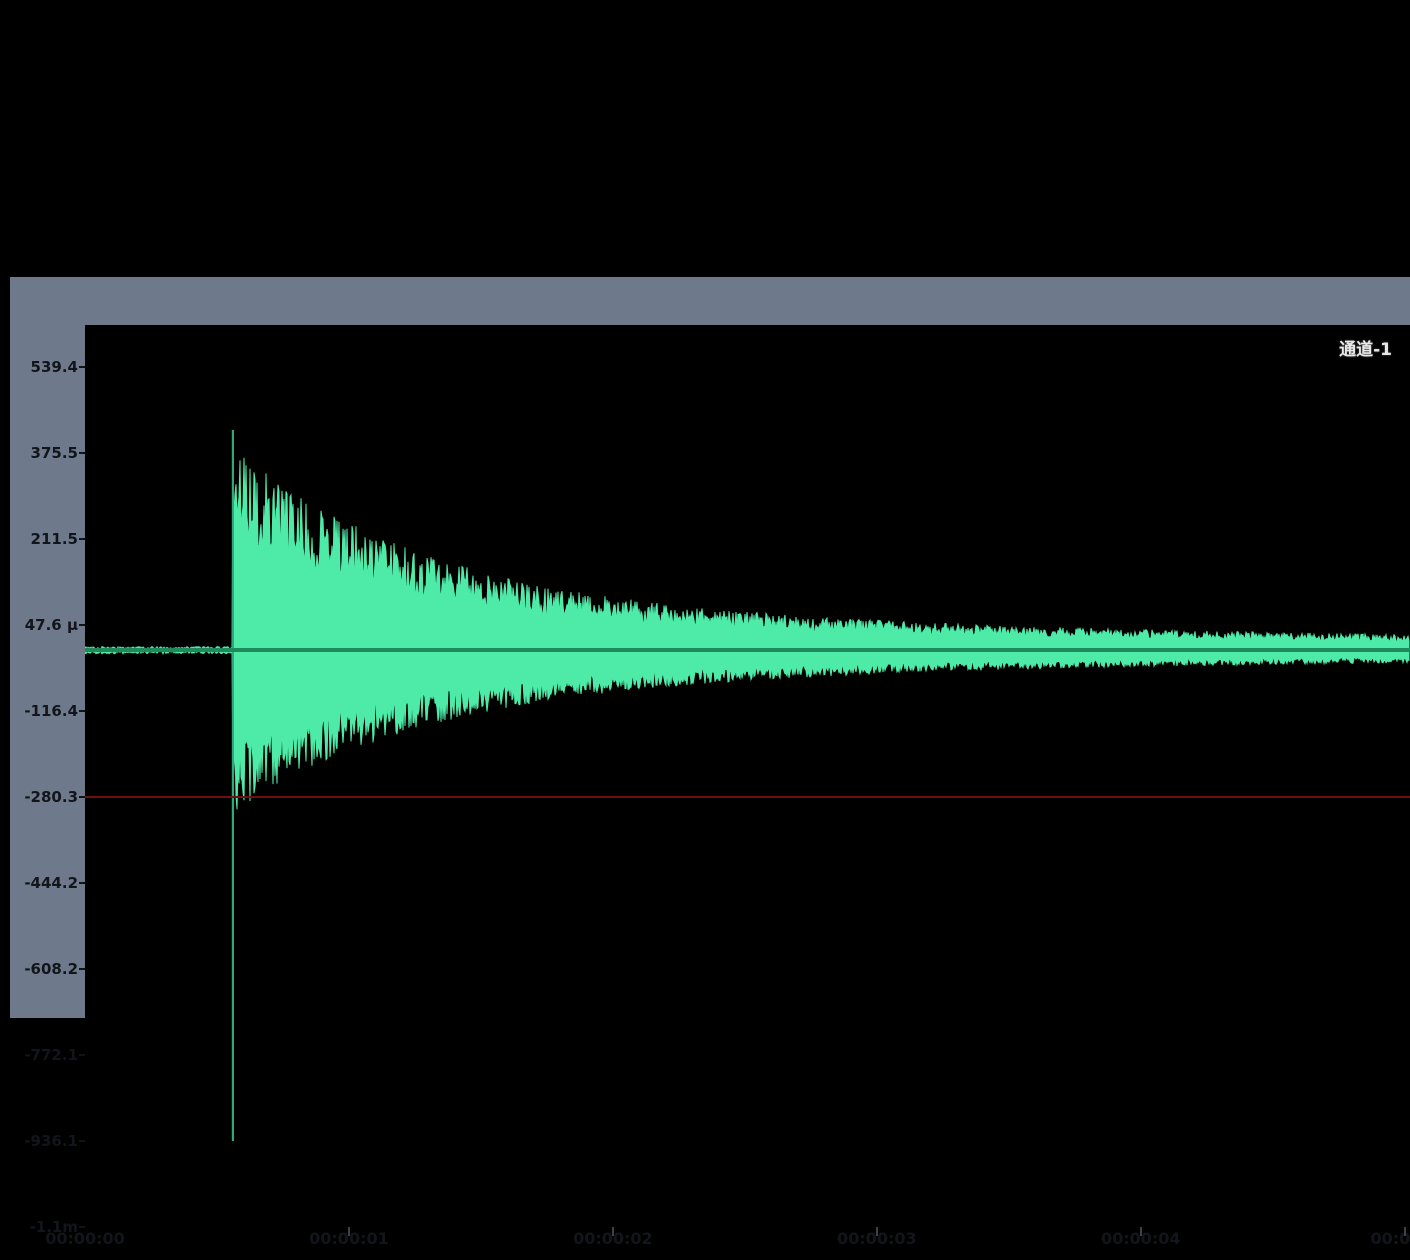 This screenshot has height=1260, width=1410. Describe the element at coordinates (349, 1238) in the screenshot. I see `x-axis-tick-label: 00:00:01` at that location.